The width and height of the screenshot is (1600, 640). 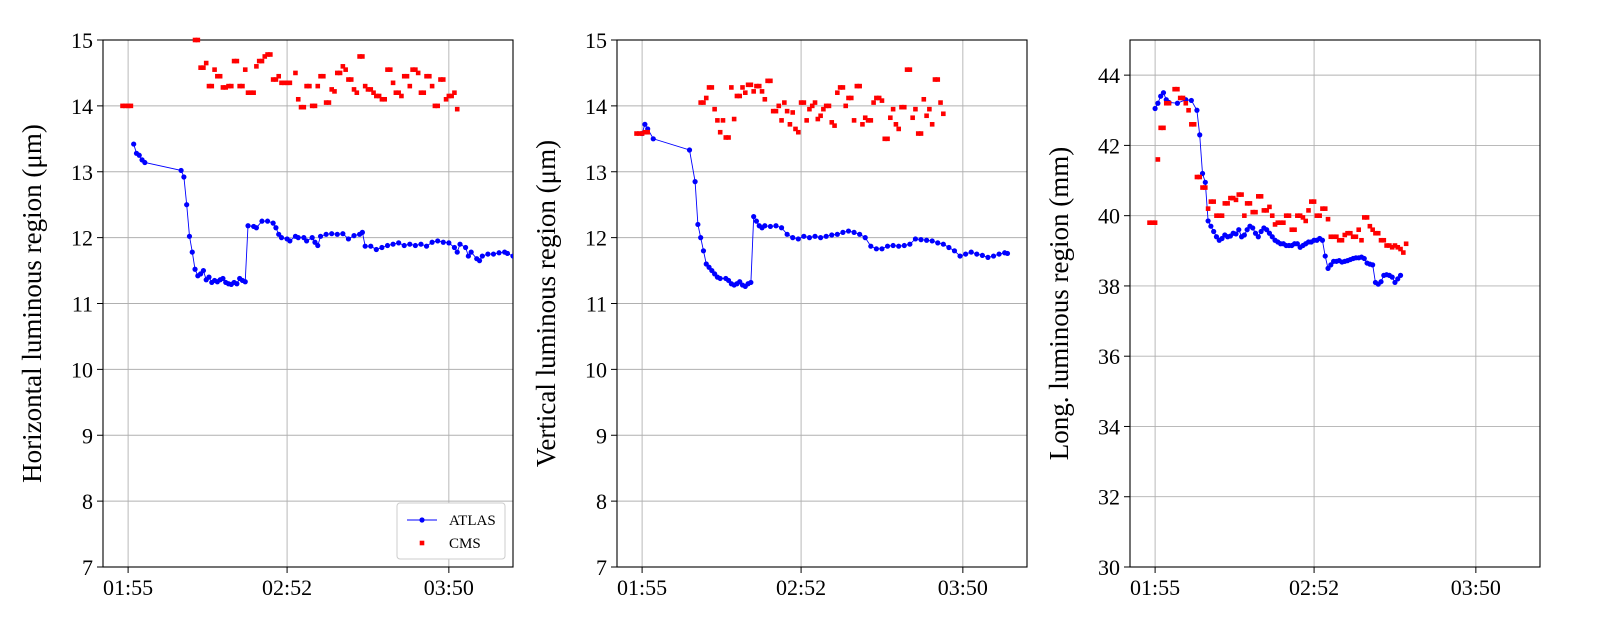 I want to click on y-tick-label: 12, so click(x=82, y=238).